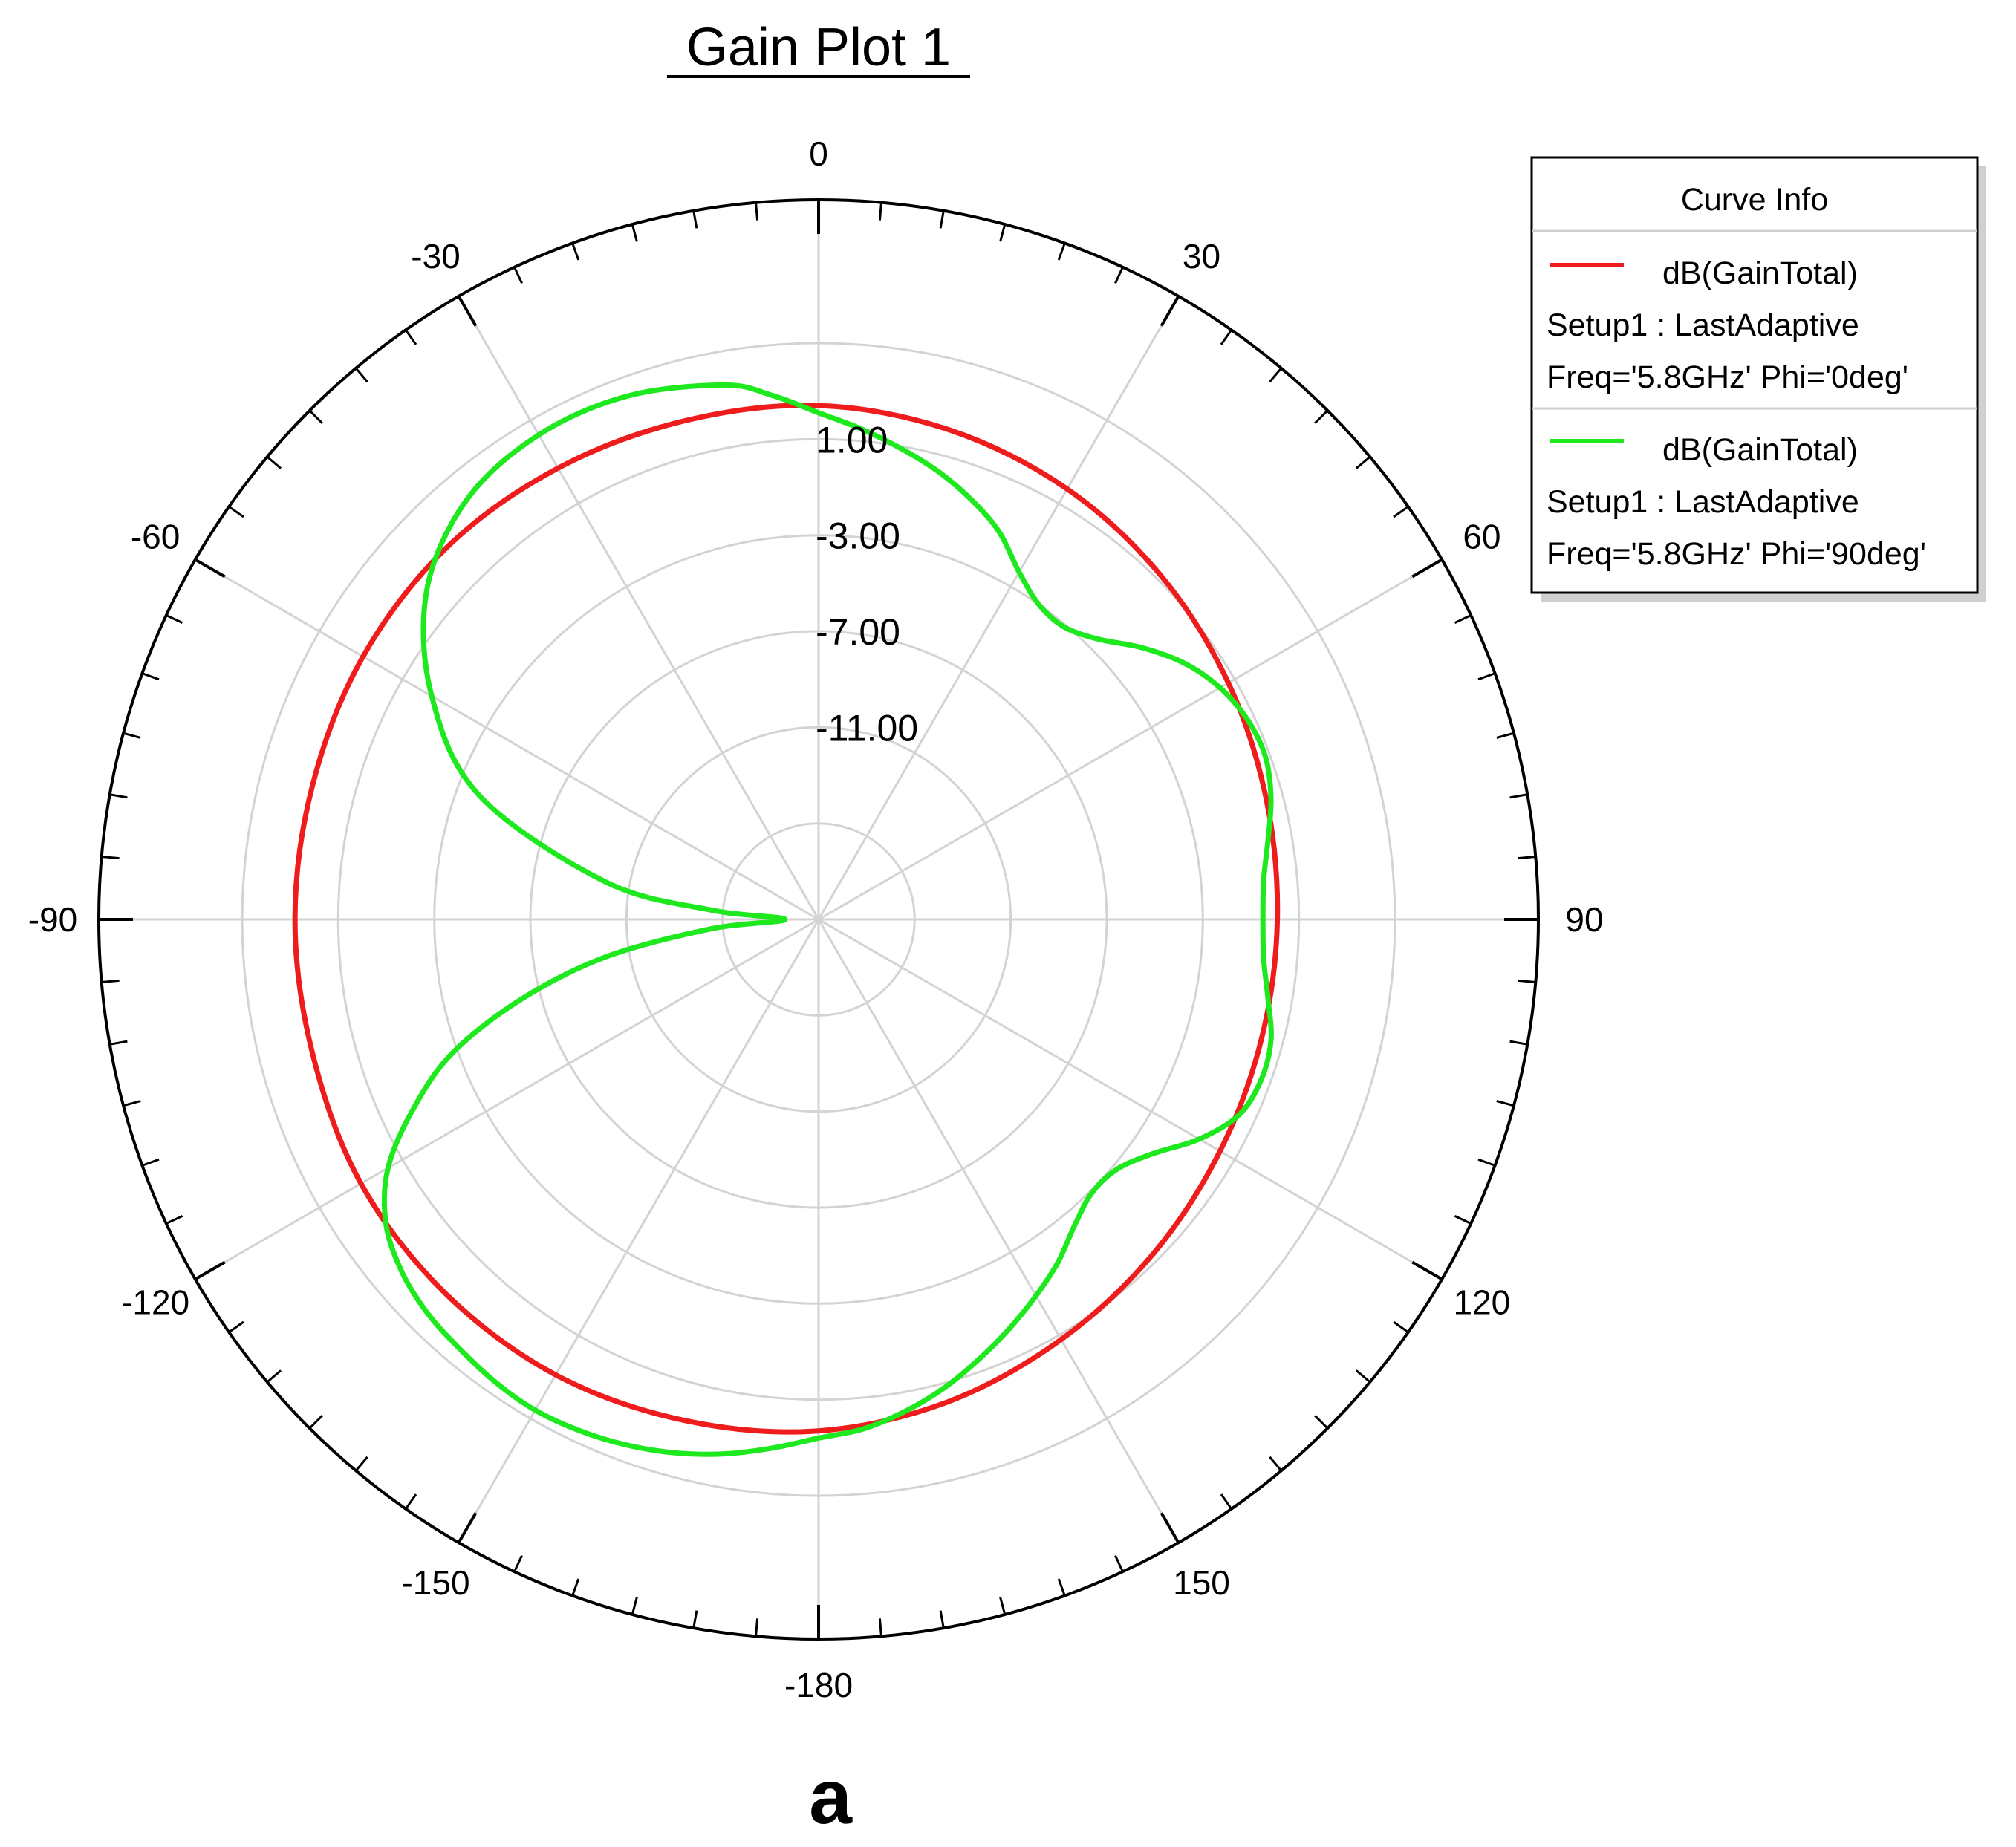 This screenshot has height=1847, width=2016. What do you see at coordinates (858, 536) in the screenshot?
I see `radial-tick-label: -3.00` at bounding box center [858, 536].